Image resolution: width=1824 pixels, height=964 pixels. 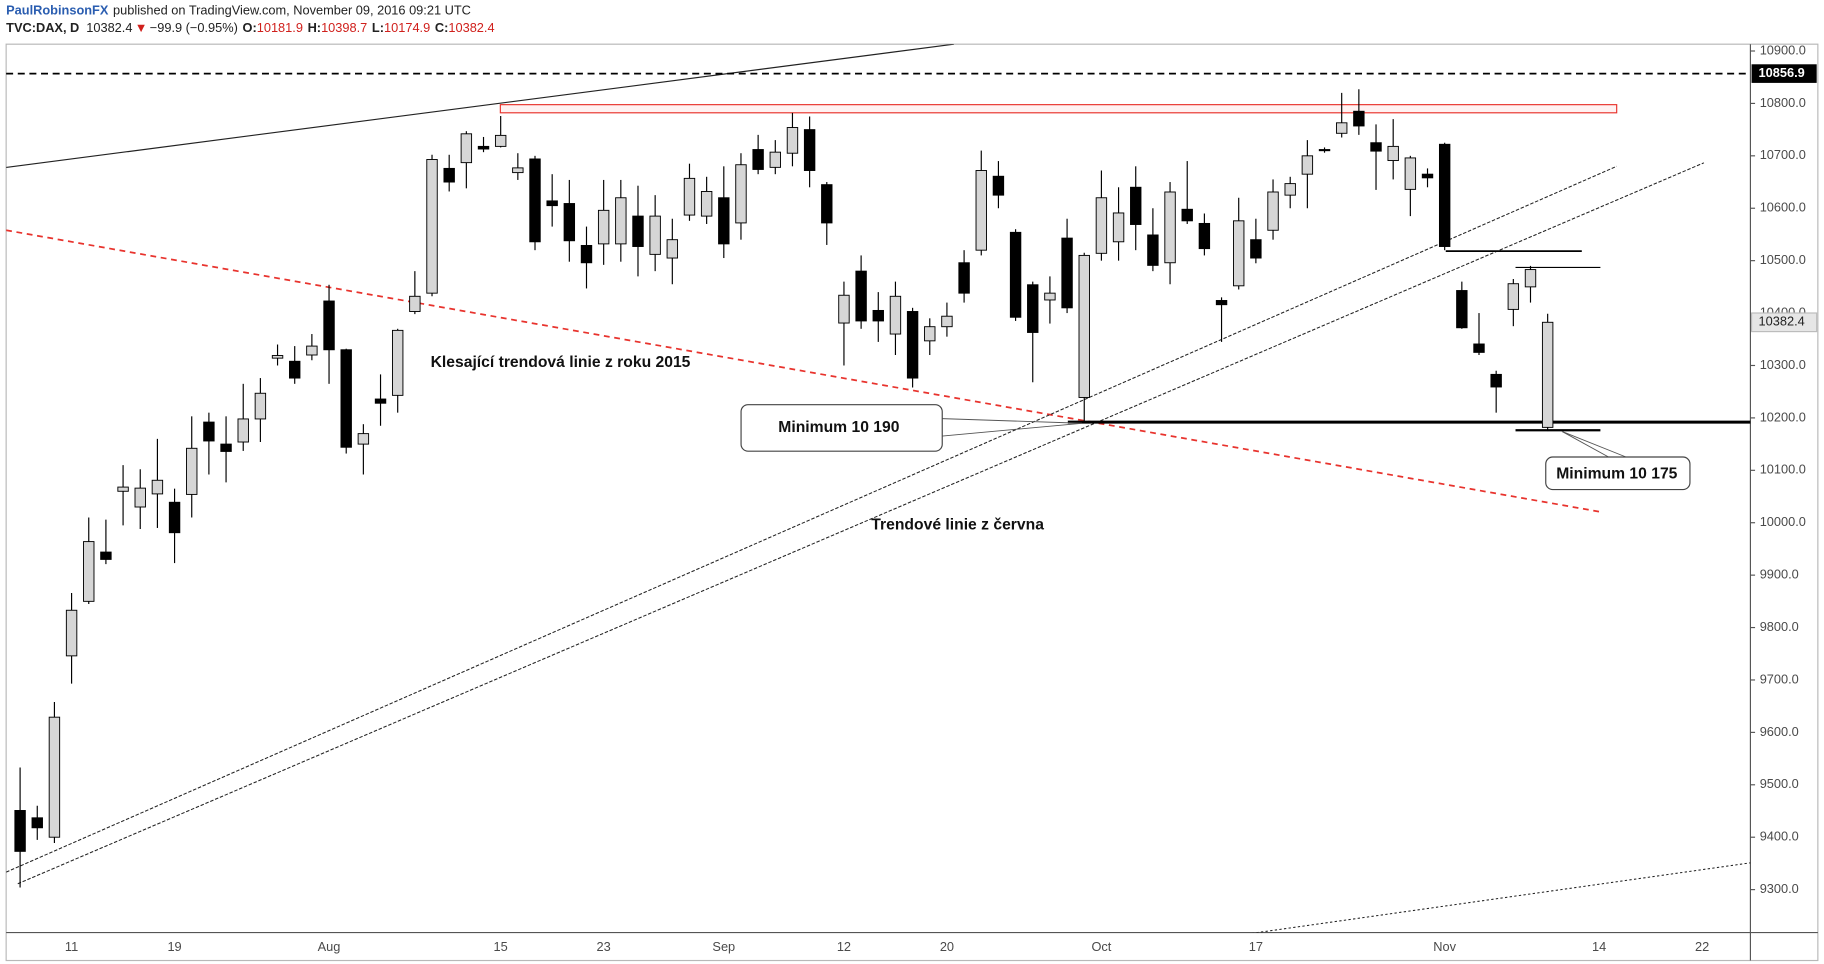 What do you see at coordinates (1101, 946) in the screenshot?
I see `x-tick-label: Oct` at bounding box center [1101, 946].